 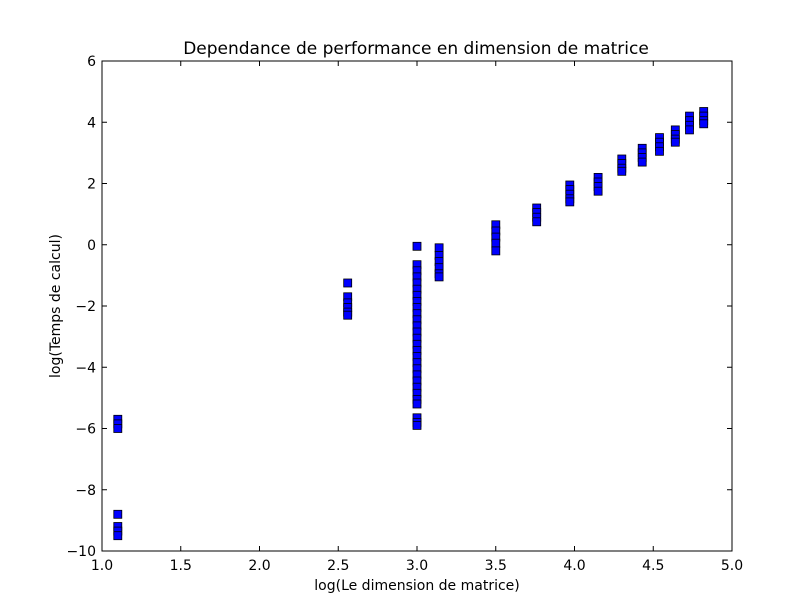 I want to click on x-tick-label: 4.5, so click(x=653, y=566).